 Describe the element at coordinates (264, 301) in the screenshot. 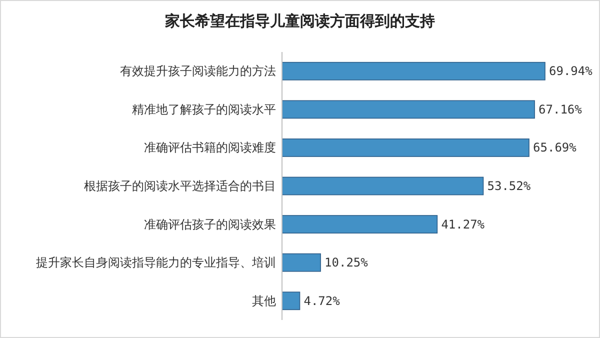

I see `y-tick-label: 其他` at that location.